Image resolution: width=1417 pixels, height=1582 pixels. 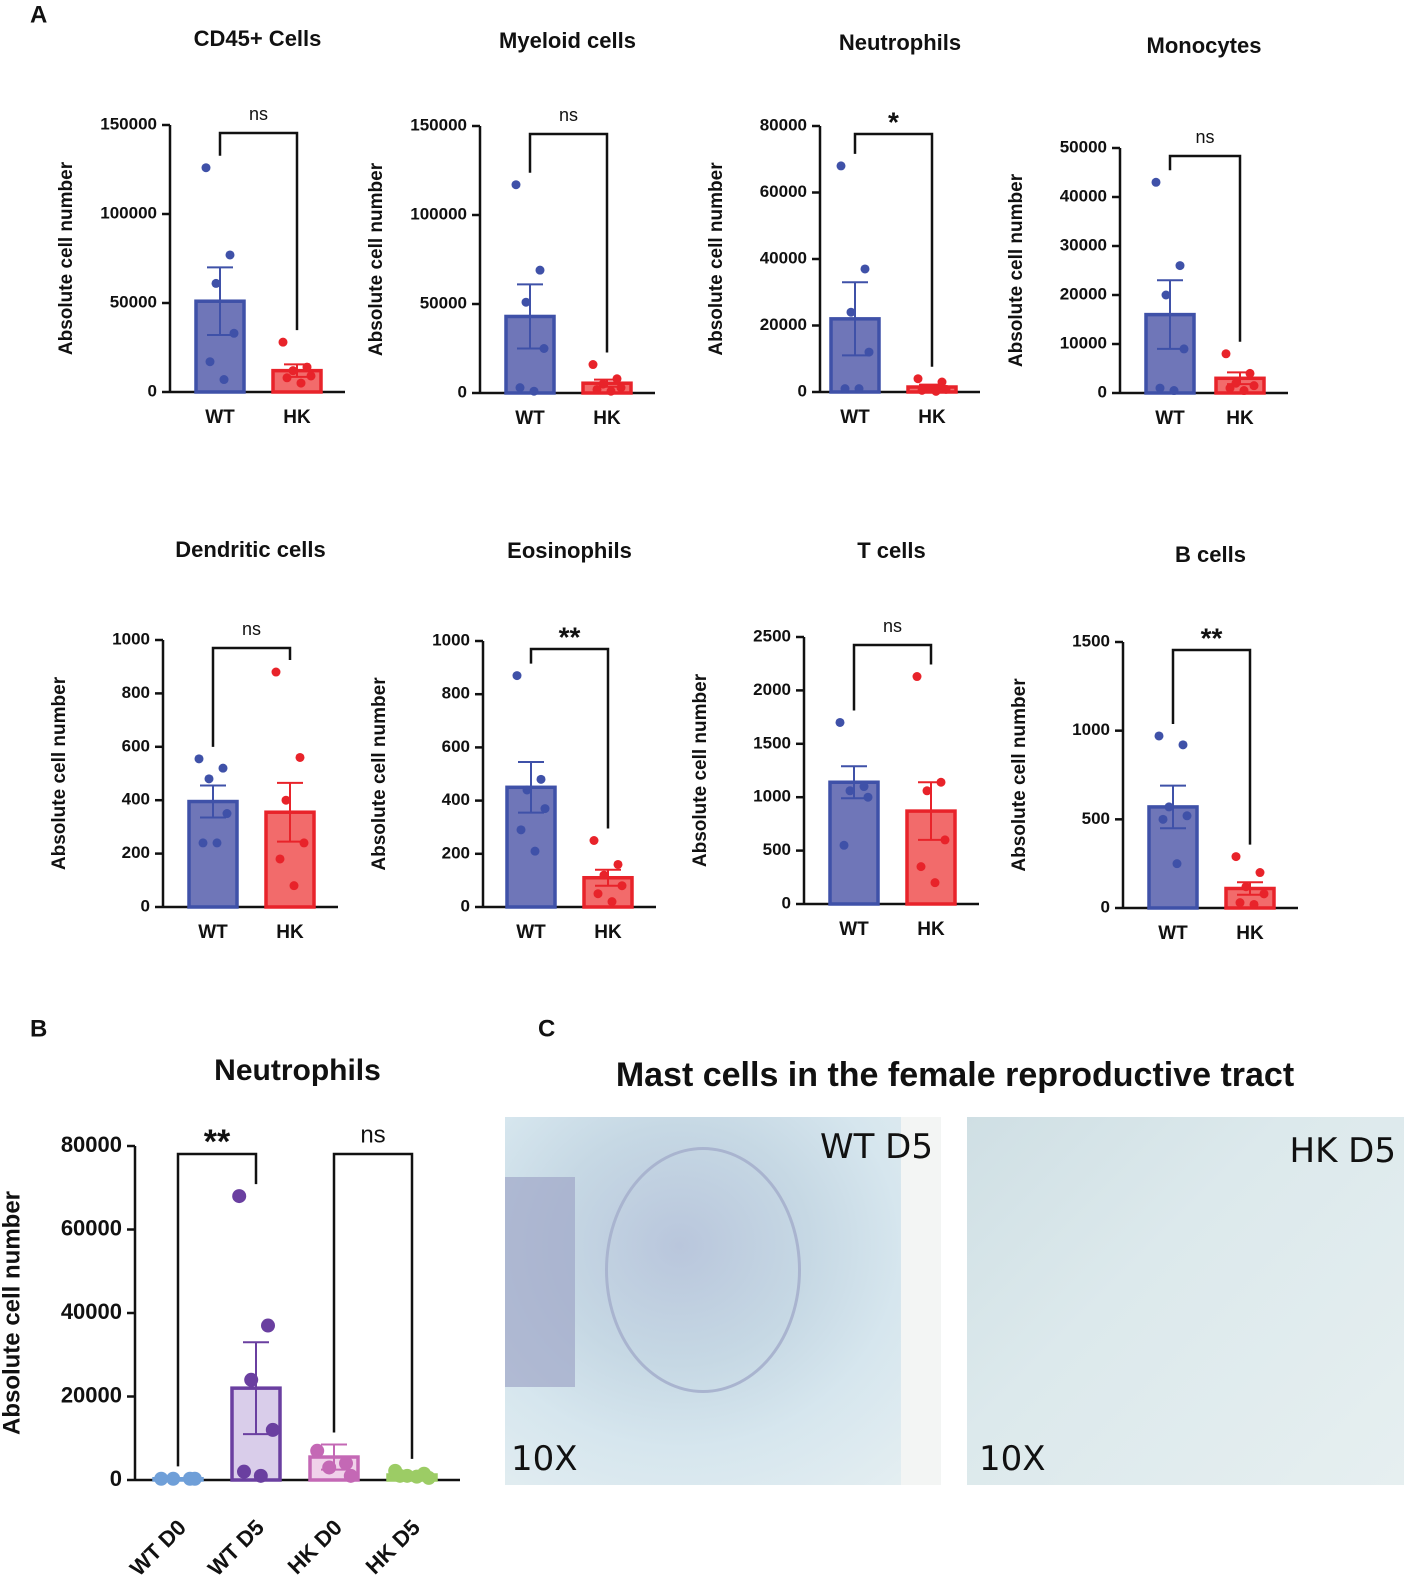 What do you see at coordinates (546, 1028) in the screenshot?
I see `panel-label: C` at bounding box center [546, 1028].